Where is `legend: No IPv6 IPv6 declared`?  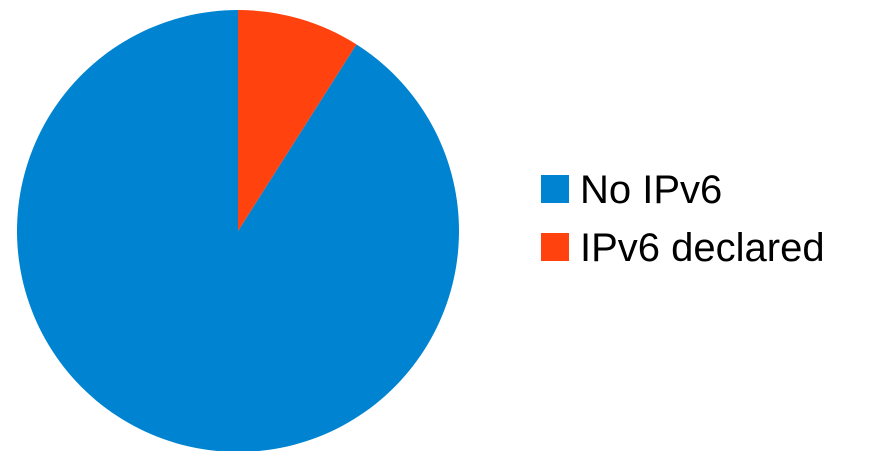
legend: No IPv6 IPv6 declared is located at coordinates (683, 219).